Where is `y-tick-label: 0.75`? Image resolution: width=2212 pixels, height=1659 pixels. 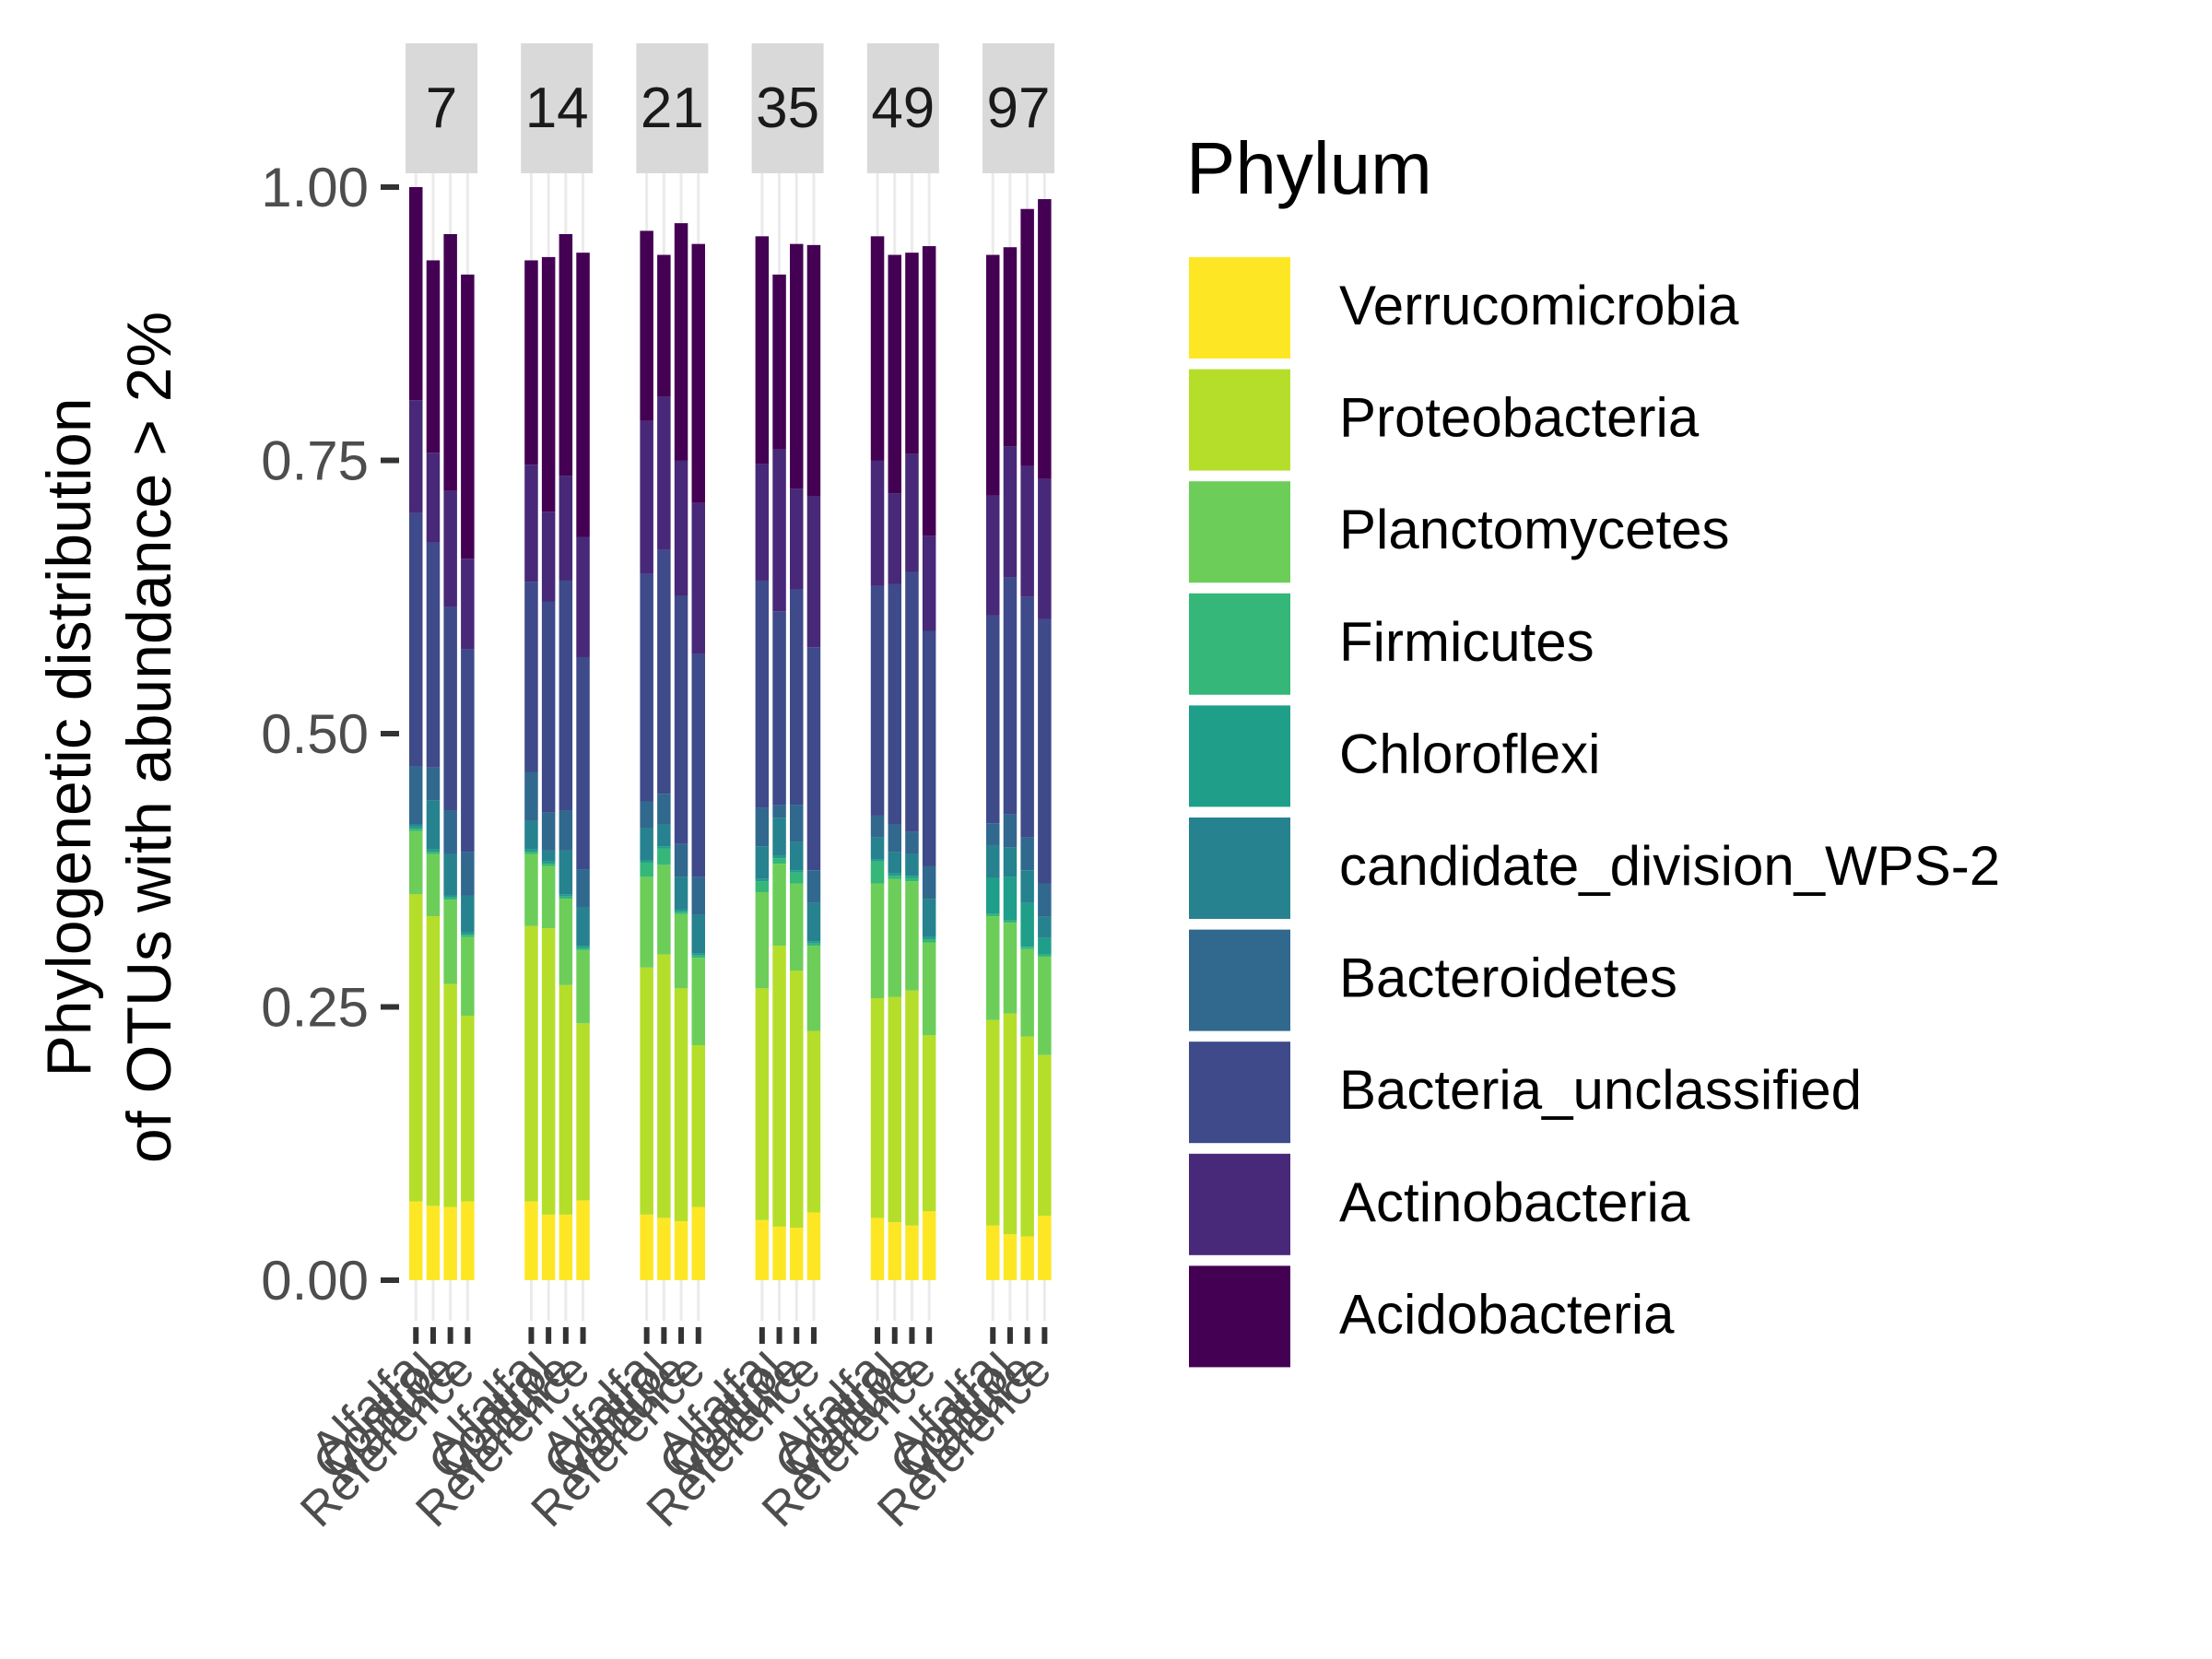 y-tick-label: 0.75 is located at coordinates (315, 461).